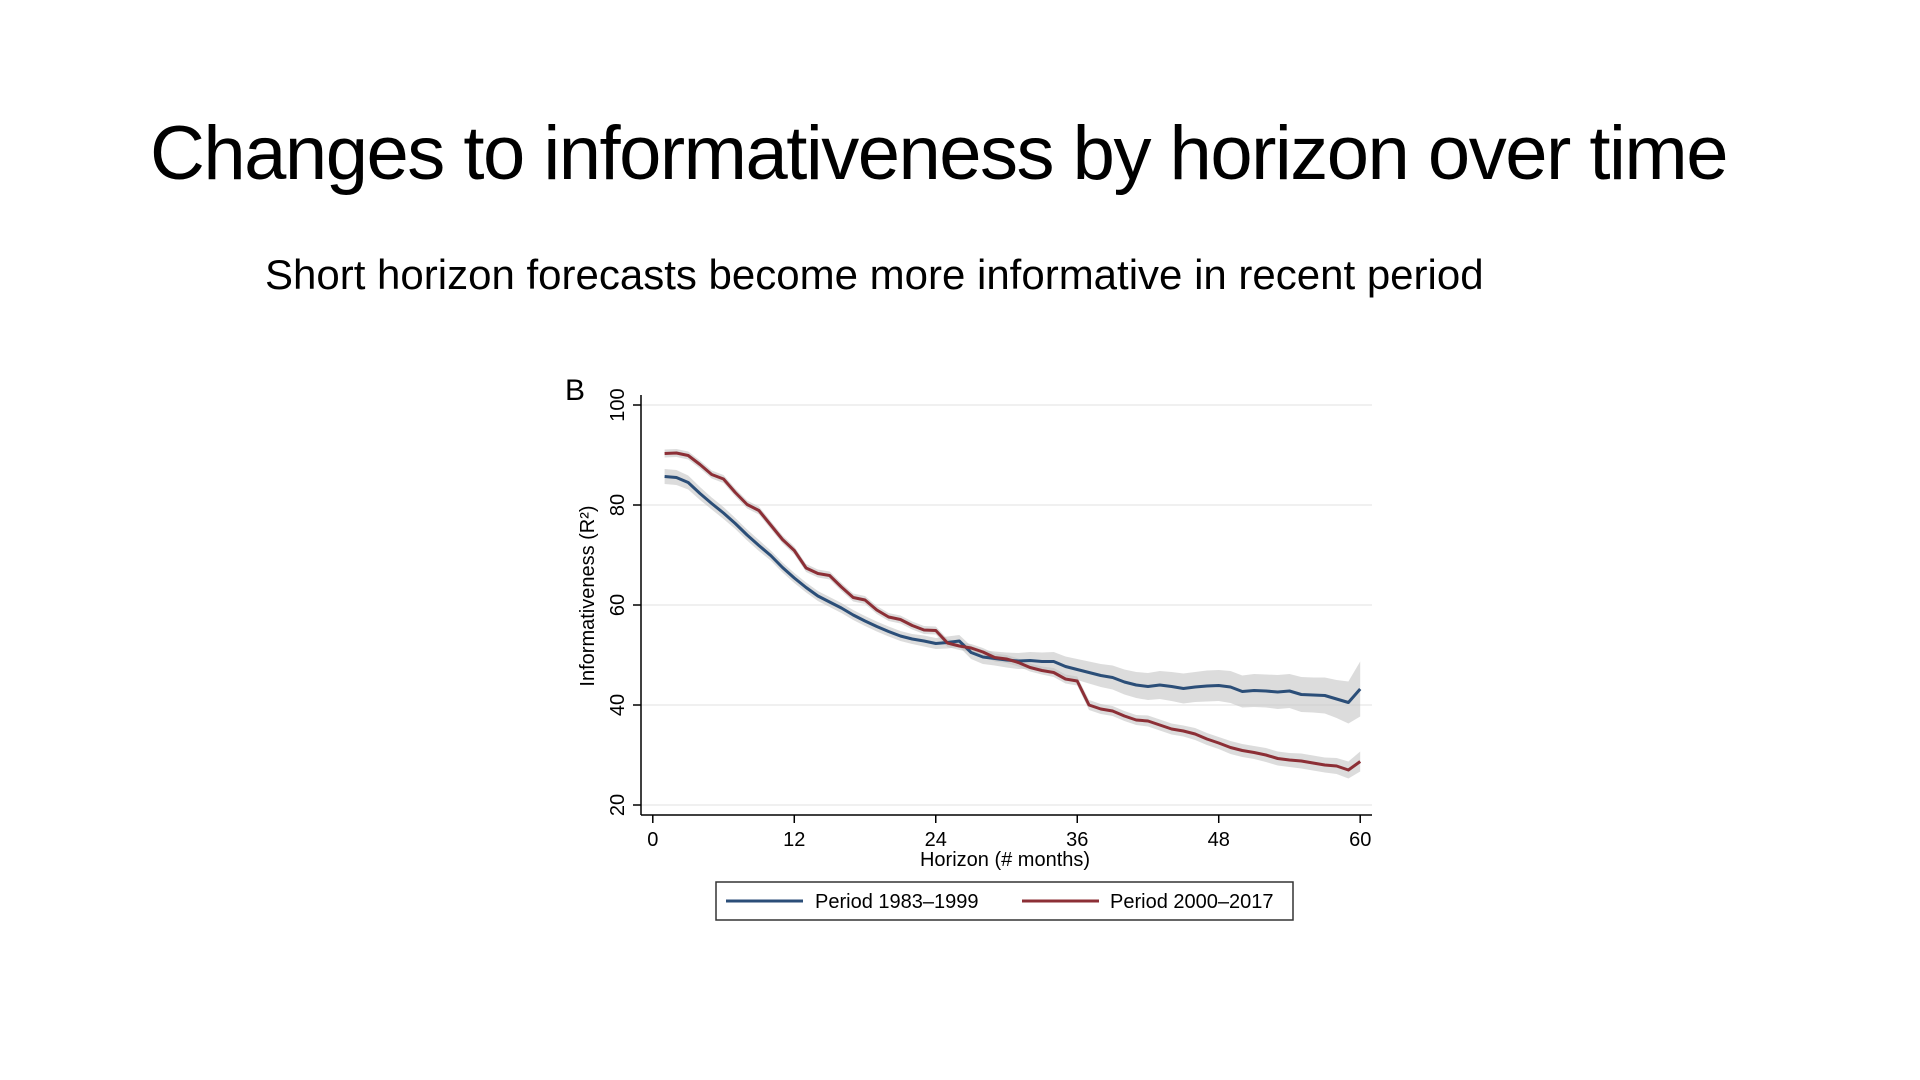 The height and width of the screenshot is (1080, 1920). Describe the element at coordinates (618, 605) in the screenshot. I see `y-tick-label-60: 60` at that location.